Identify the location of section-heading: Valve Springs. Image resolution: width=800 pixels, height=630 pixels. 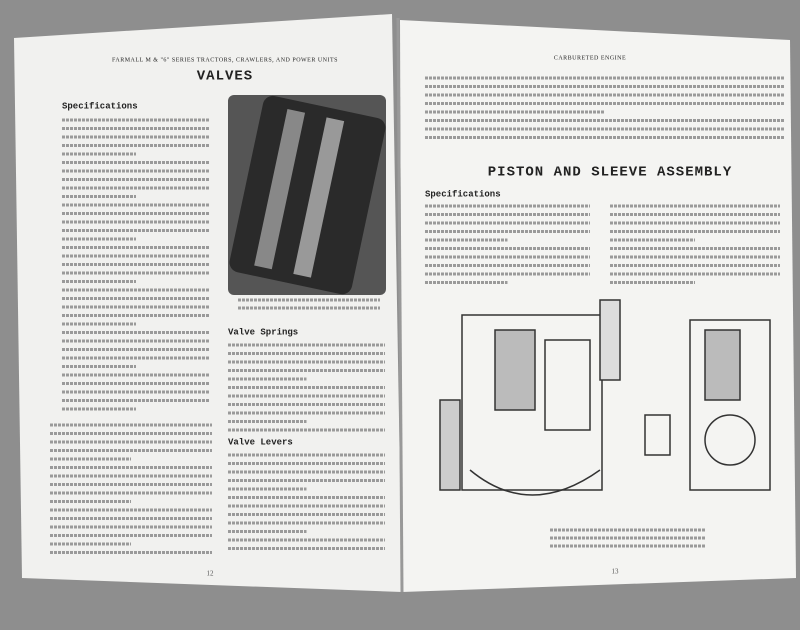
(263, 332).